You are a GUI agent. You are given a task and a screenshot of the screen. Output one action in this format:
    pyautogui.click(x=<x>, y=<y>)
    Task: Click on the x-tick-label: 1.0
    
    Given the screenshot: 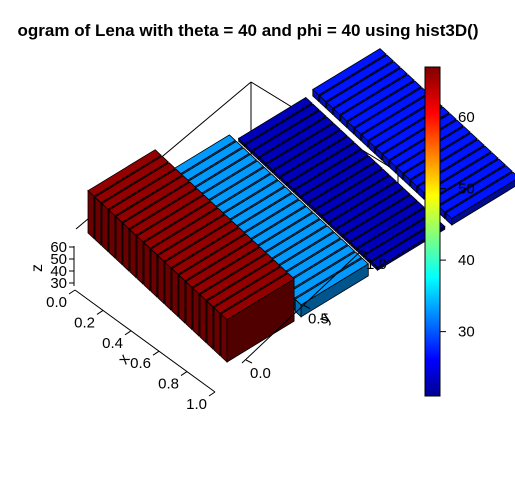 What is the action you would take?
    pyautogui.click(x=196, y=404)
    